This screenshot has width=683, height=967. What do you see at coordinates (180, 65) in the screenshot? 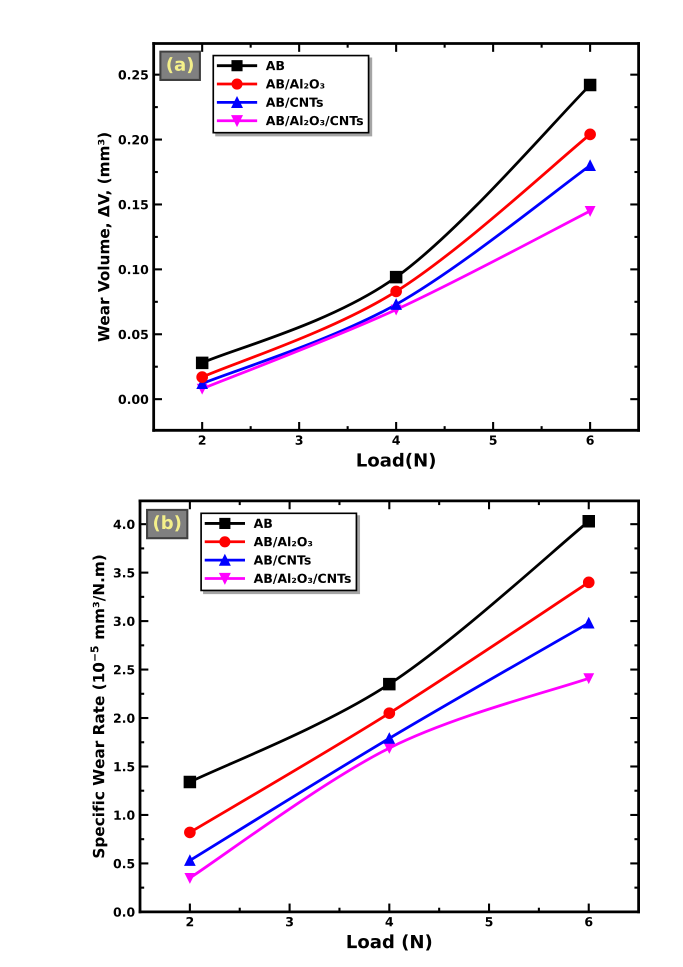
I see `annotation: (a)` at bounding box center [180, 65].